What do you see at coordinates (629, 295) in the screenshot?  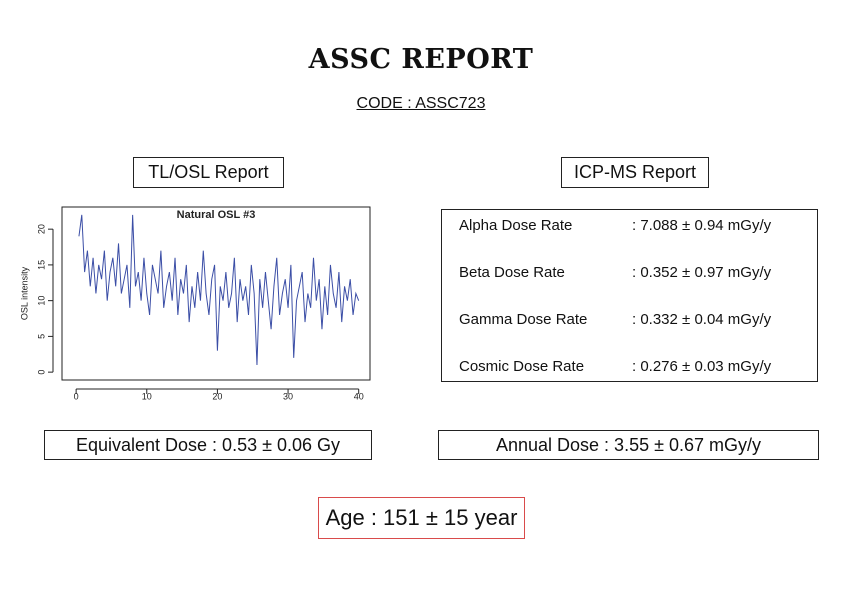 I see `icp-ms-table` at bounding box center [629, 295].